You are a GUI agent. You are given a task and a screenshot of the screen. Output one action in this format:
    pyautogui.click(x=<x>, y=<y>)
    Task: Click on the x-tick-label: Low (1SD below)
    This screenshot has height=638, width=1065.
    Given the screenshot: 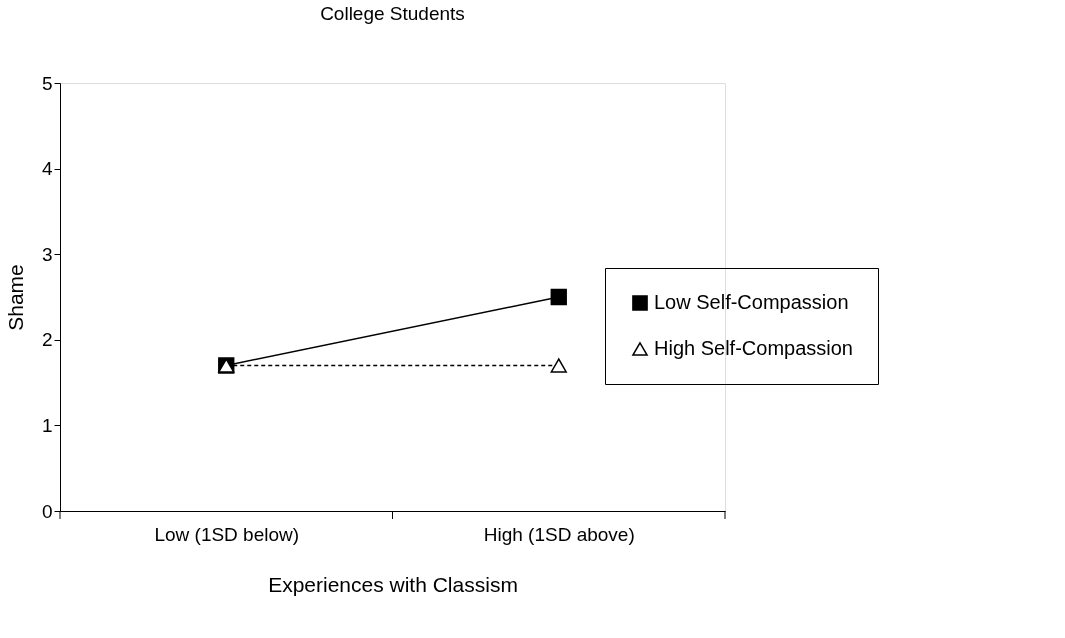 What is the action you would take?
    pyautogui.click(x=227, y=534)
    